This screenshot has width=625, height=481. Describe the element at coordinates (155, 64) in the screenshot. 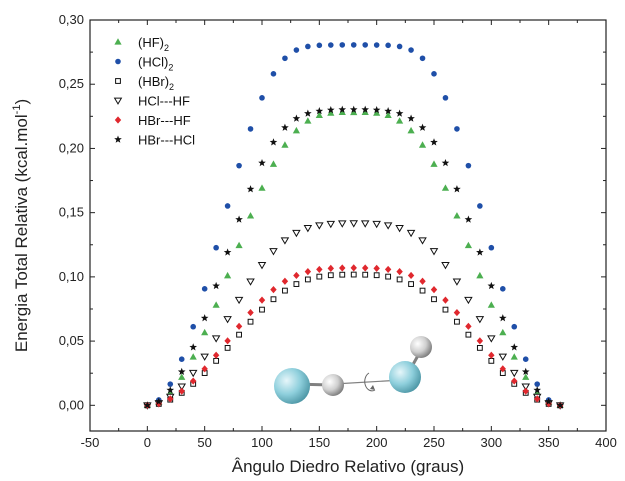

I see `legend-label: (HCl)2` at that location.